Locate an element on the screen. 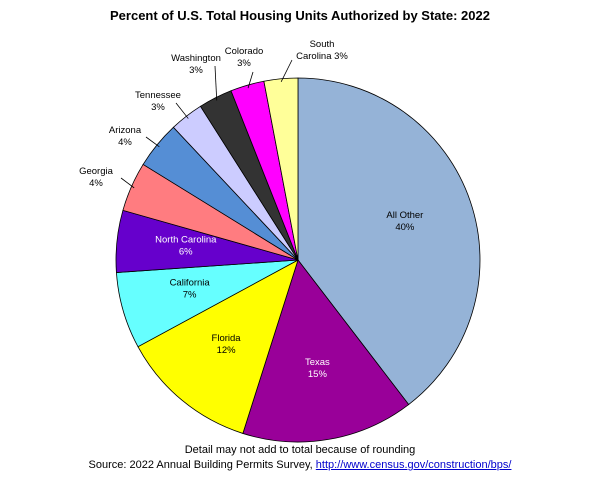  source-link: http://www.census.gov/construction/bps/ is located at coordinates (413, 465).